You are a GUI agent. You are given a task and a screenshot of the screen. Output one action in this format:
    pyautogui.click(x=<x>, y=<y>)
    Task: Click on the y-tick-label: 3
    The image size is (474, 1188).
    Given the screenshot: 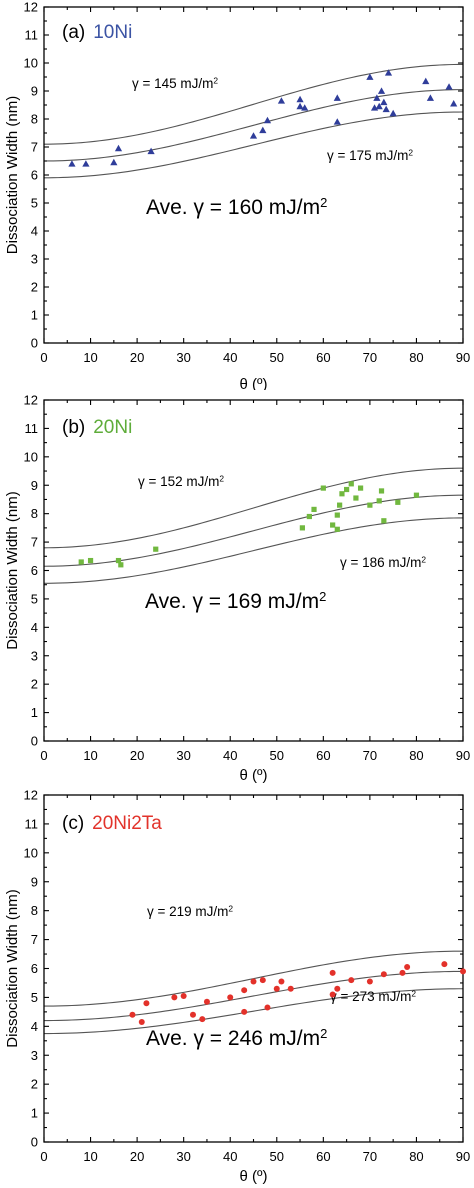 What is the action you would take?
    pyautogui.click(x=34, y=655)
    